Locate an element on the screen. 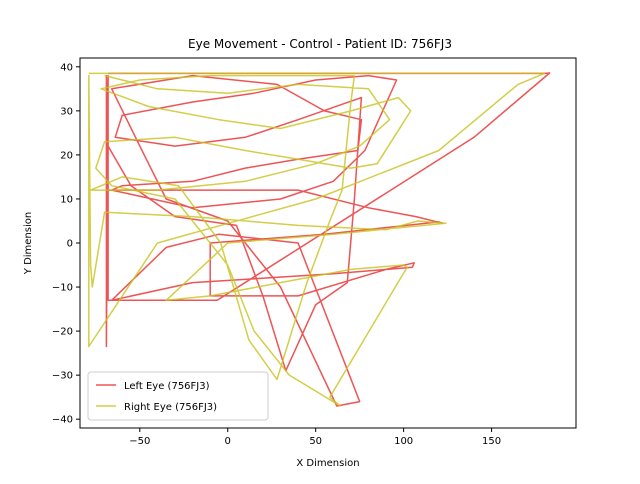 This screenshot has height=484, width=640. y-tick-label: −20 is located at coordinates (62, 332).